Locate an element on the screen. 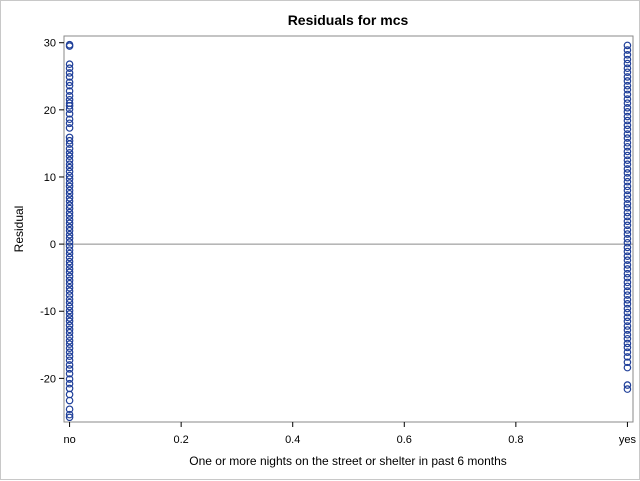 The image size is (640, 481). y-axis: -20 -10 0 10 20 30 is located at coordinates (52, 211).